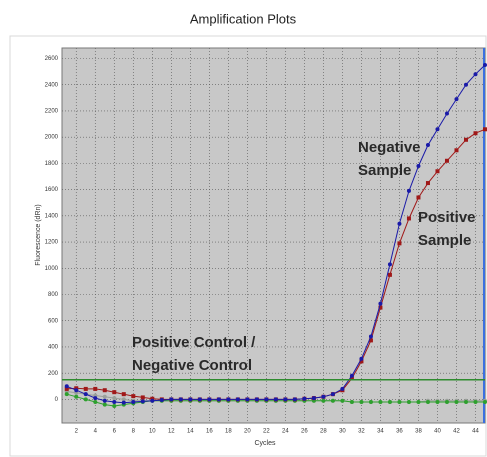  What do you see at coordinates (285, 432) in the screenshot?
I see `x-tick-label: 24` at bounding box center [285, 432].